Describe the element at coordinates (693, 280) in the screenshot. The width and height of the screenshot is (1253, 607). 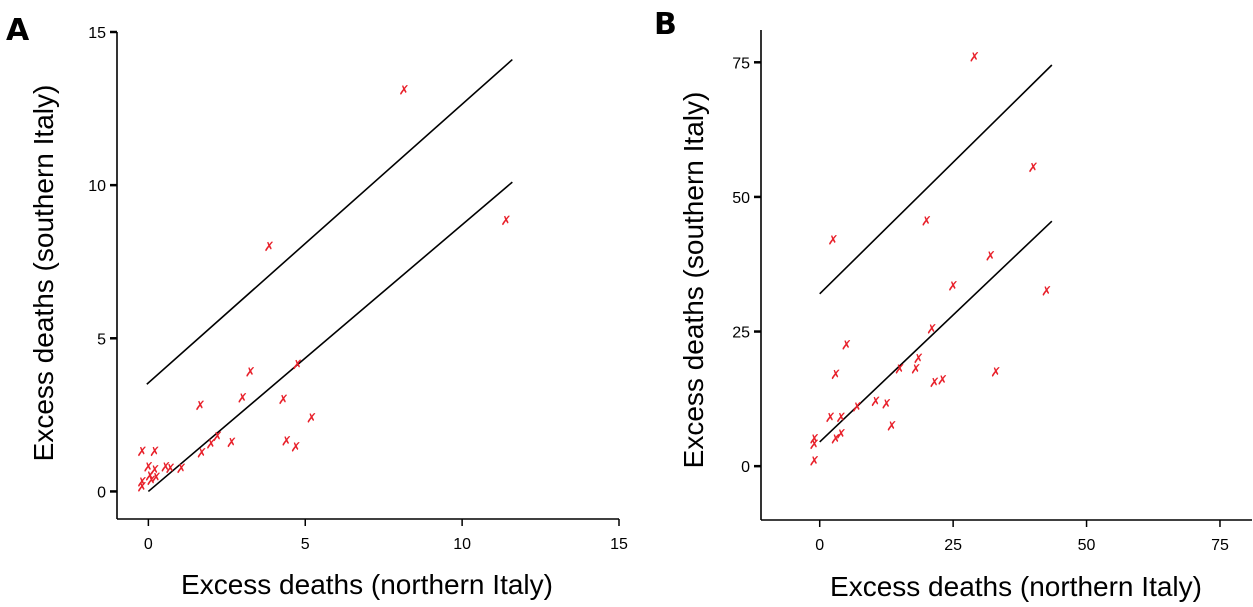
I see `panel-b-y-axis-title: Excess deaths (southern Italy)` at that location.